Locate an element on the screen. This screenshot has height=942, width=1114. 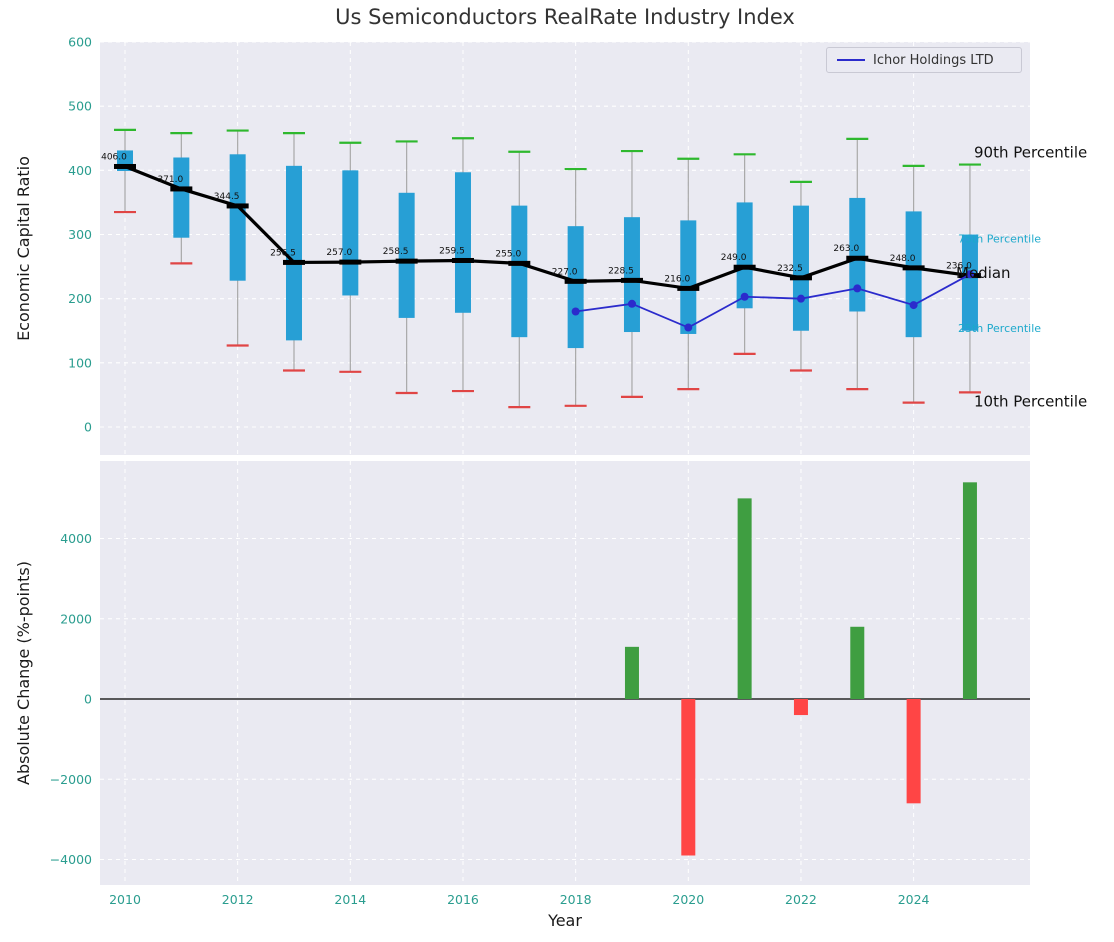
y-tick-label-top: 400 is located at coordinates (80, 170).